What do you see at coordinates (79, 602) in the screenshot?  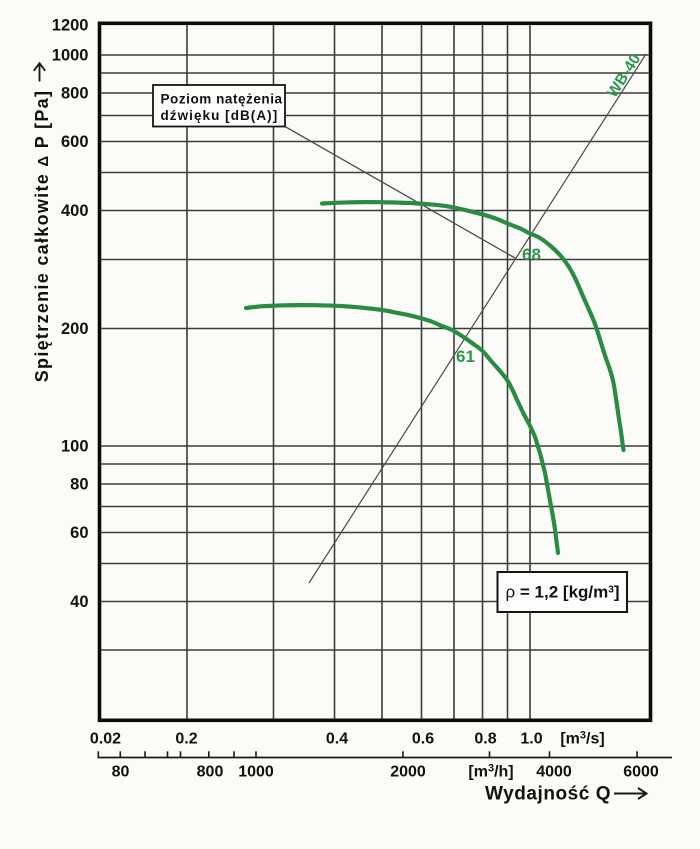 I see `svg-text: 40` at bounding box center [79, 602].